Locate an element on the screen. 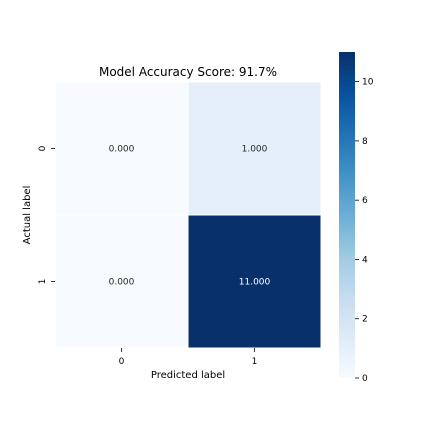 This screenshot has height=432, width=432. colorbar is located at coordinates (347, 215).